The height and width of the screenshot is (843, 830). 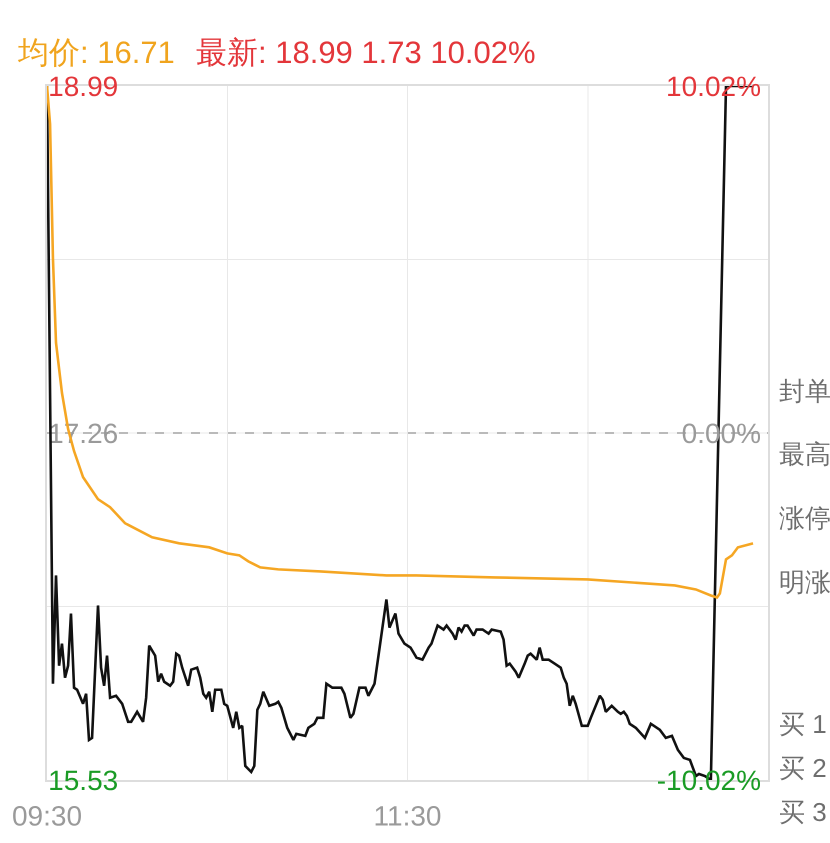 I want to click on text: 涨停, so click(x=804, y=518).